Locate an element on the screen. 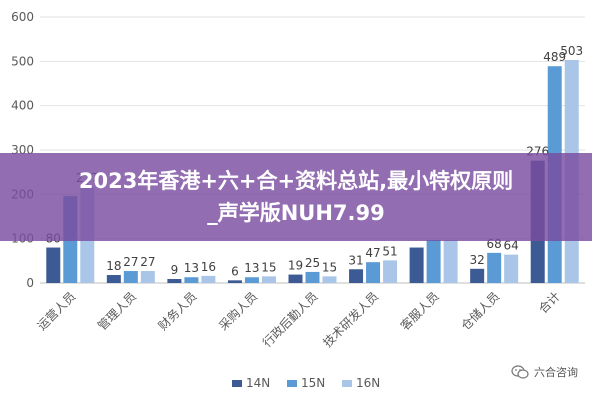 Image resolution: width=592 pixels, height=400 pixels. watermark: 六合咨询 is located at coordinates (544, 372).